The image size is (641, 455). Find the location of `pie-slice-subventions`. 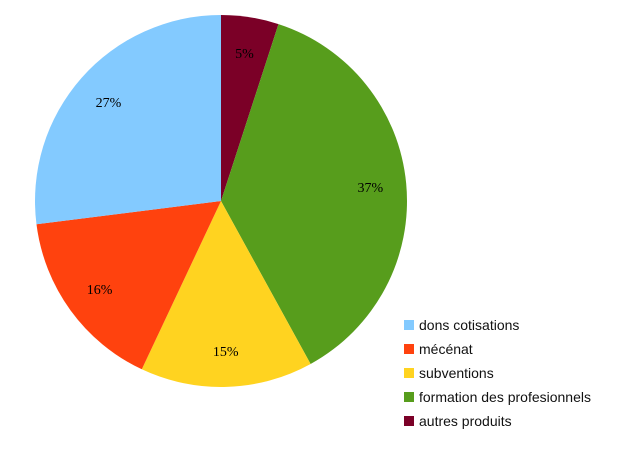

pie-slice-subventions is located at coordinates (226, 294).